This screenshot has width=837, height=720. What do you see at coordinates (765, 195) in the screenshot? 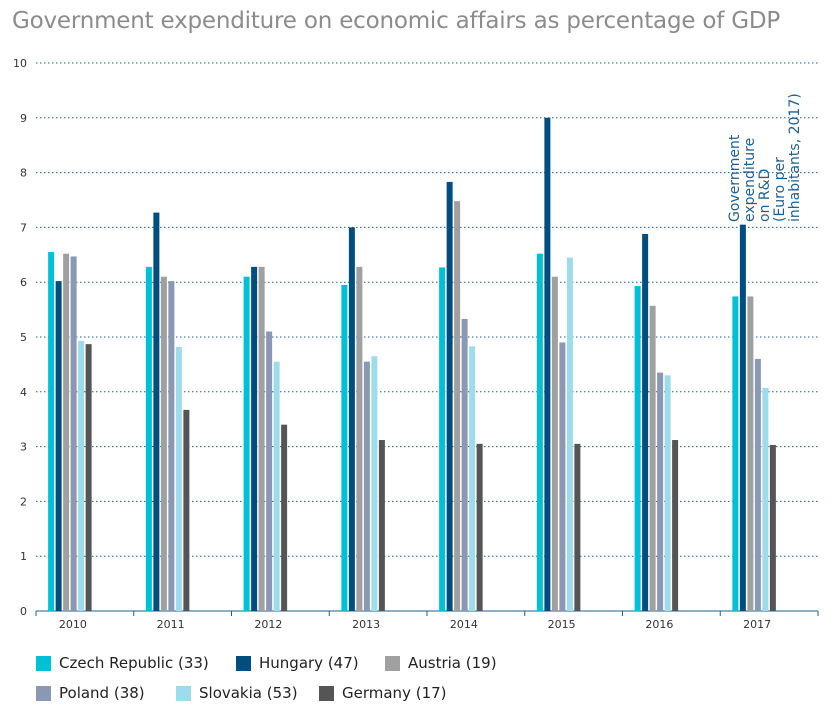
I see `annotation-line: on R&D` at bounding box center [765, 195].